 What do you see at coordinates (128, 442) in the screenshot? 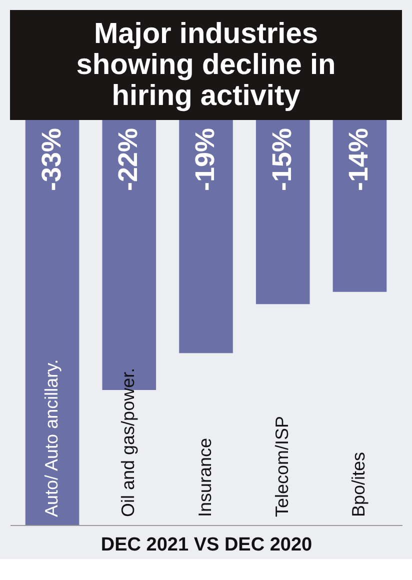
I see `x-tick-label: Oil and gas/power.` at bounding box center [128, 442].